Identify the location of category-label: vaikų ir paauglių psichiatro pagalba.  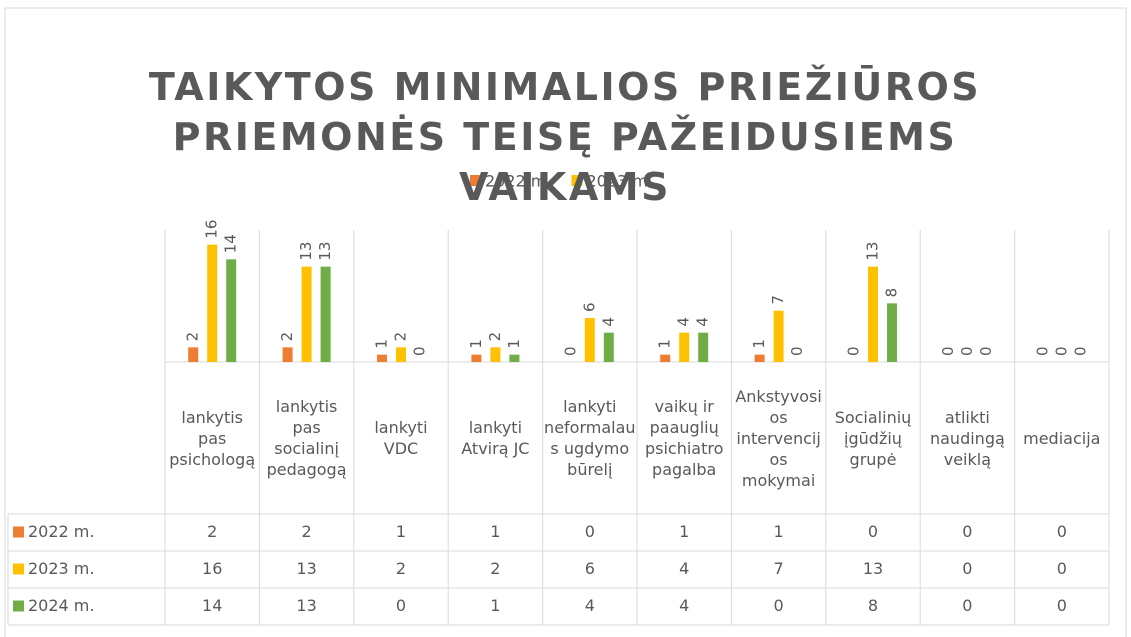
(684, 438).